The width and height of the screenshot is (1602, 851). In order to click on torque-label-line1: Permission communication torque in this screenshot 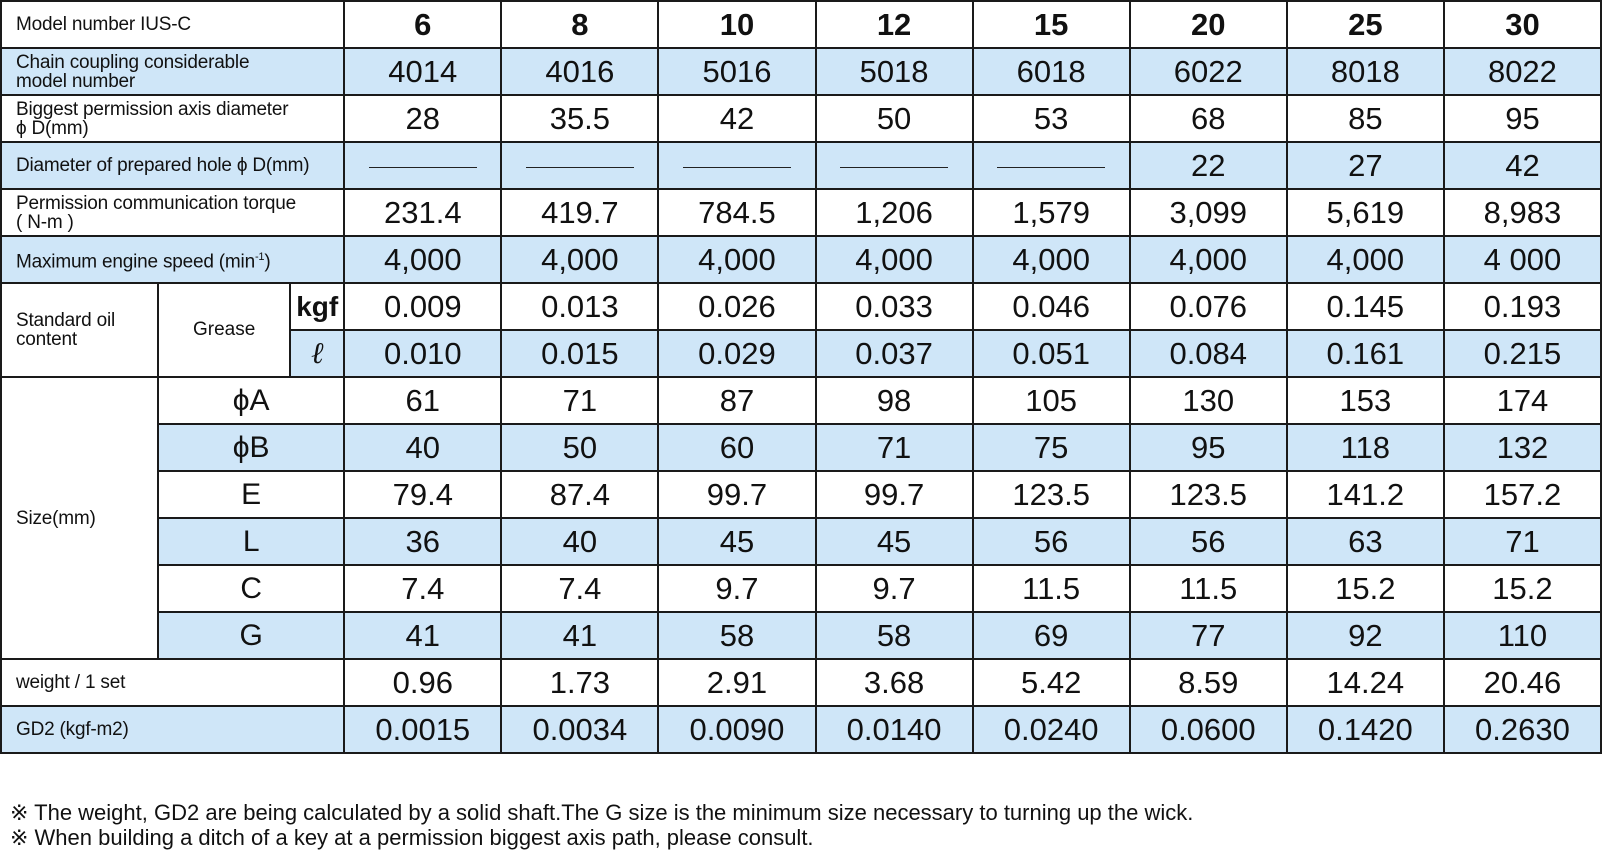, I will do `click(156, 203)`.